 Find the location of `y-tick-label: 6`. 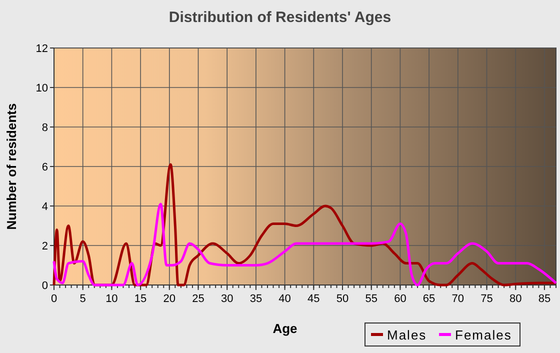

y-tick-label: 6 is located at coordinates (45, 168).